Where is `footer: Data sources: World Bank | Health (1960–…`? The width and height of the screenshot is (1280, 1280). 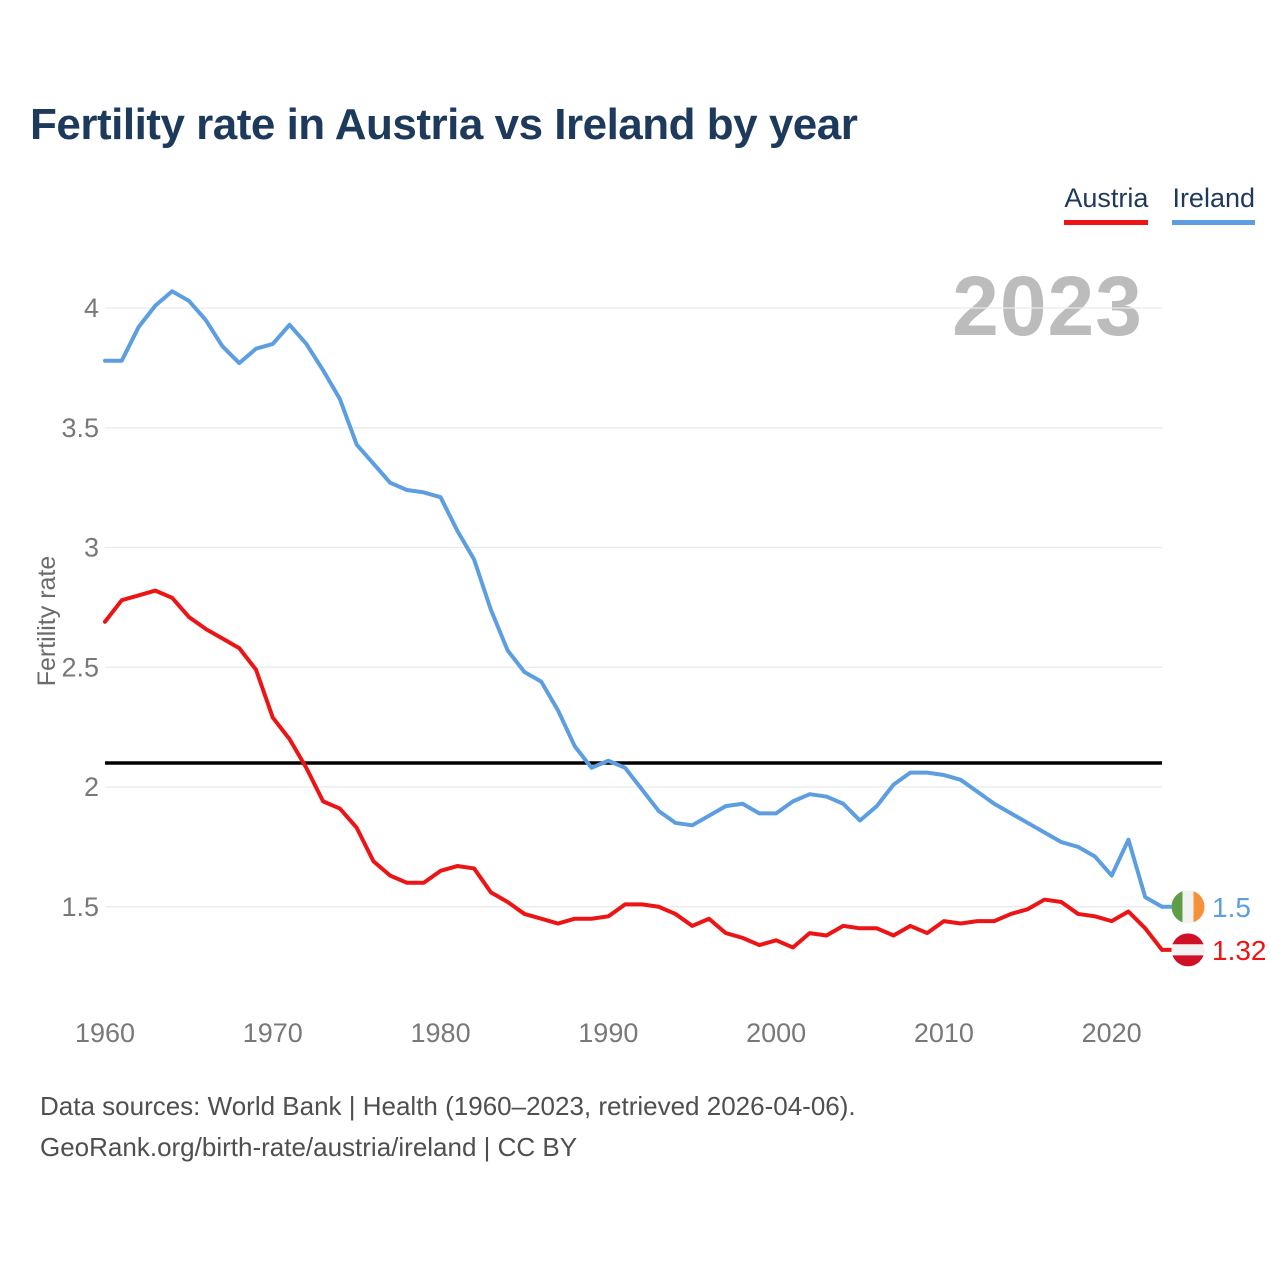 footer: Data sources: World Bank | Health (1960–… is located at coordinates (448, 1127).